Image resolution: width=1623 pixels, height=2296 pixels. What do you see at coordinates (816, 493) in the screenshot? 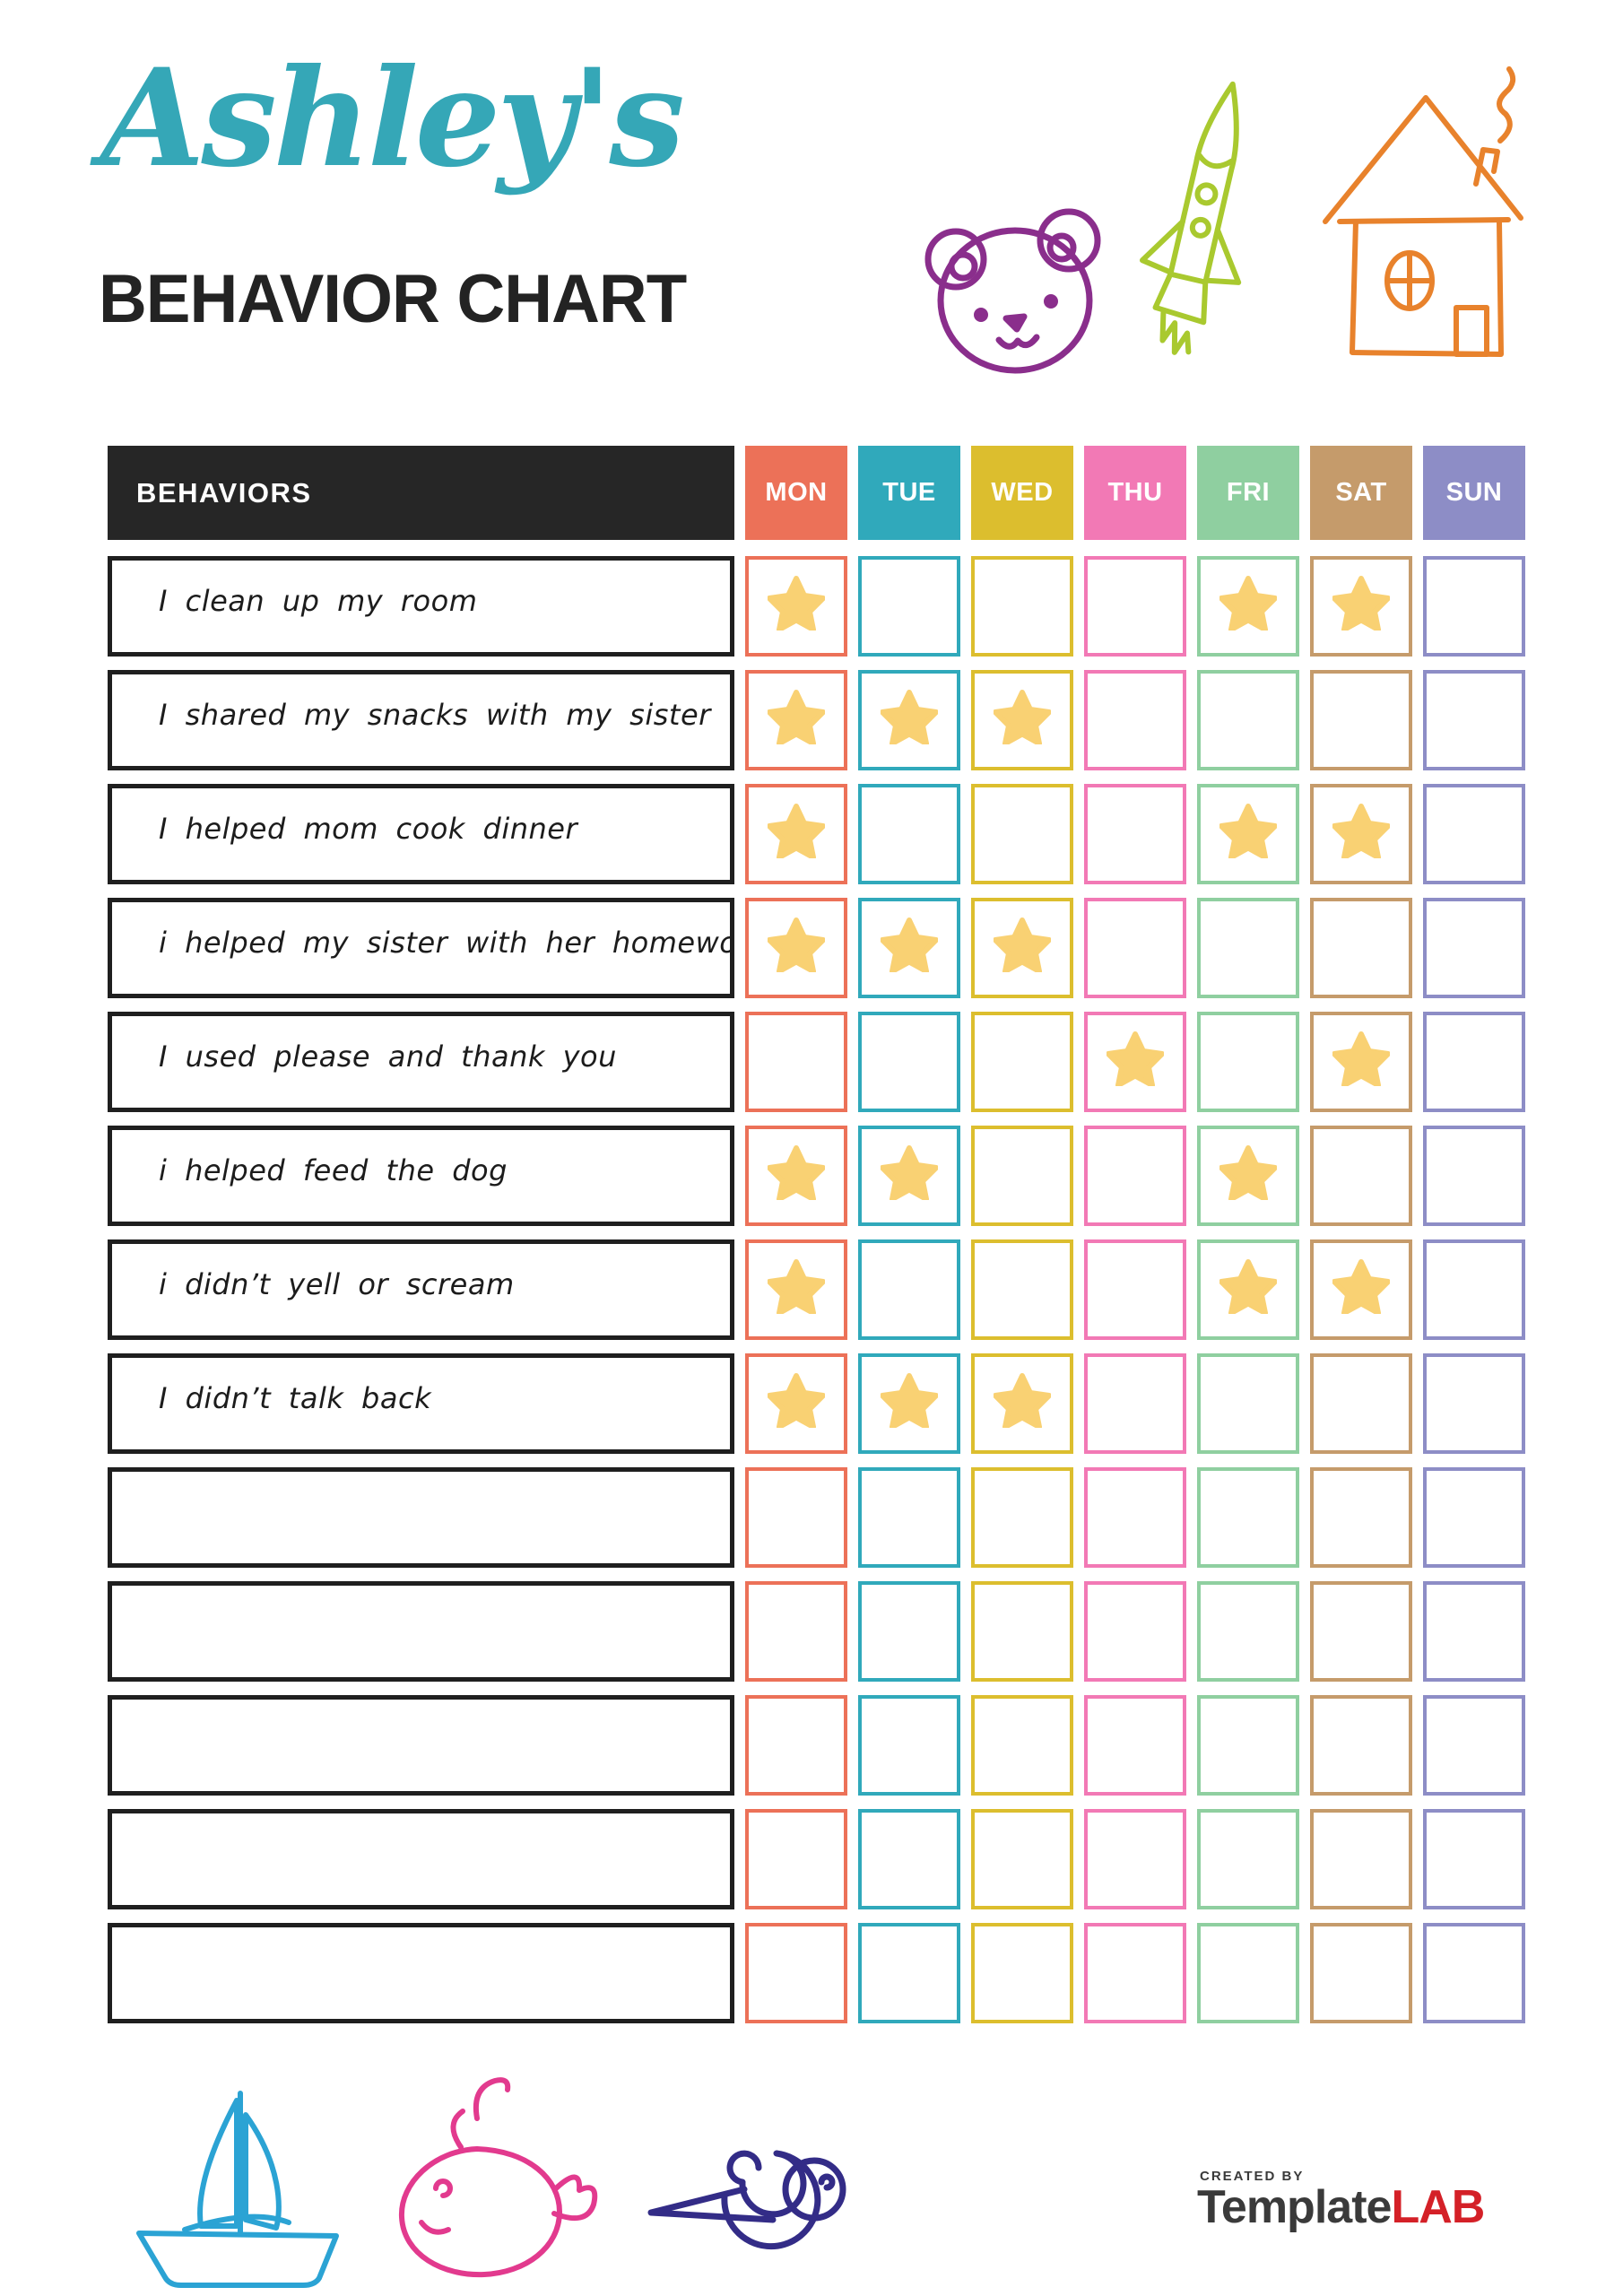
I see `table-header-row: BEHAVIORS MON TUE WED THU FRI SAT SUN` at bounding box center [816, 493].